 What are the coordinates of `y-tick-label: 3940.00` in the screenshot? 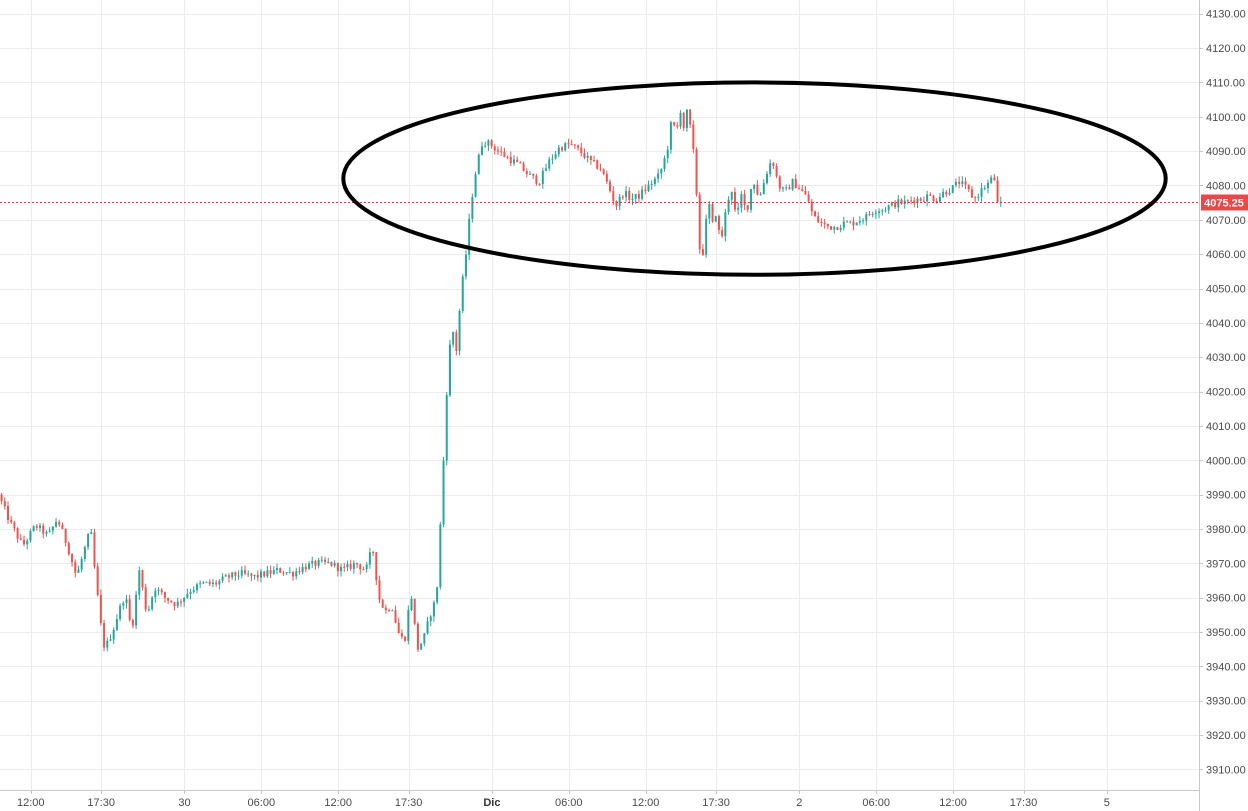 It's located at (1226, 667).